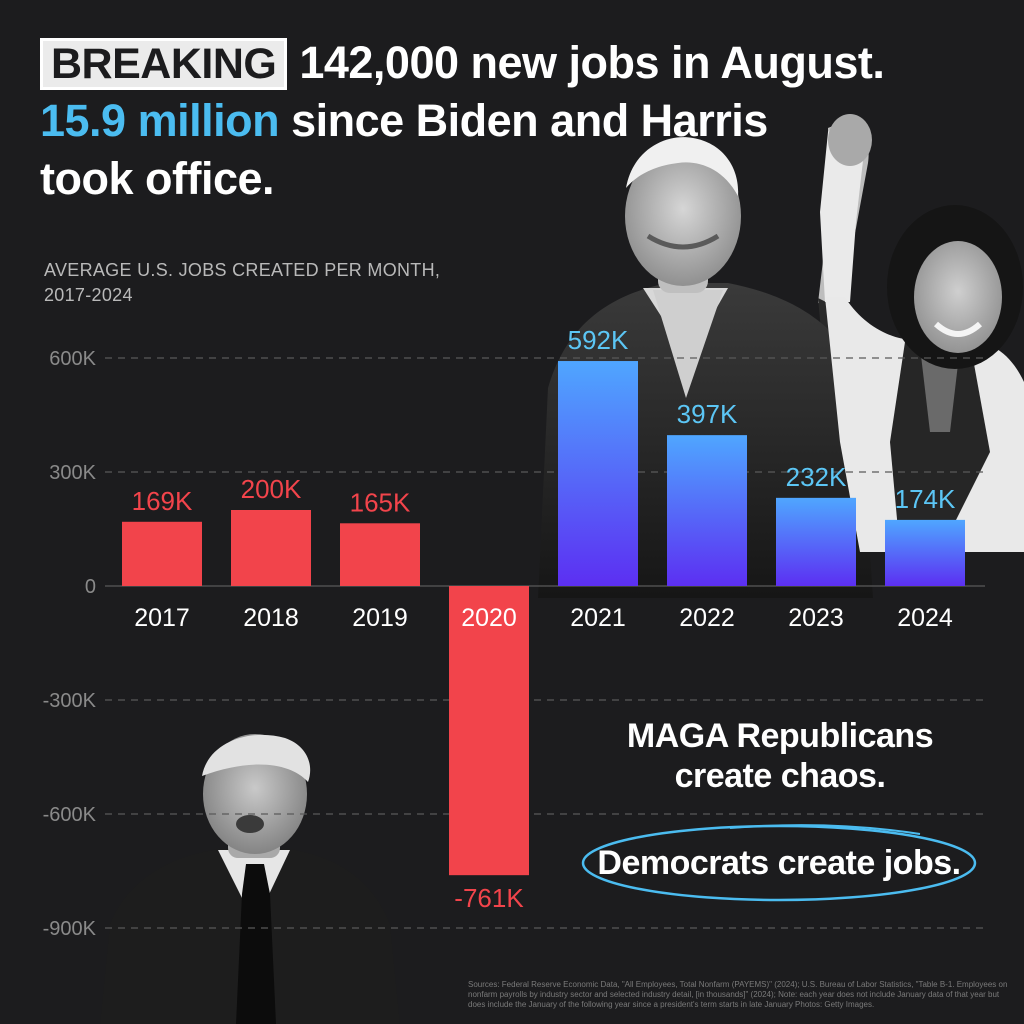  What do you see at coordinates (70, 929) in the screenshot?
I see `y-tick-label: -900K` at bounding box center [70, 929].